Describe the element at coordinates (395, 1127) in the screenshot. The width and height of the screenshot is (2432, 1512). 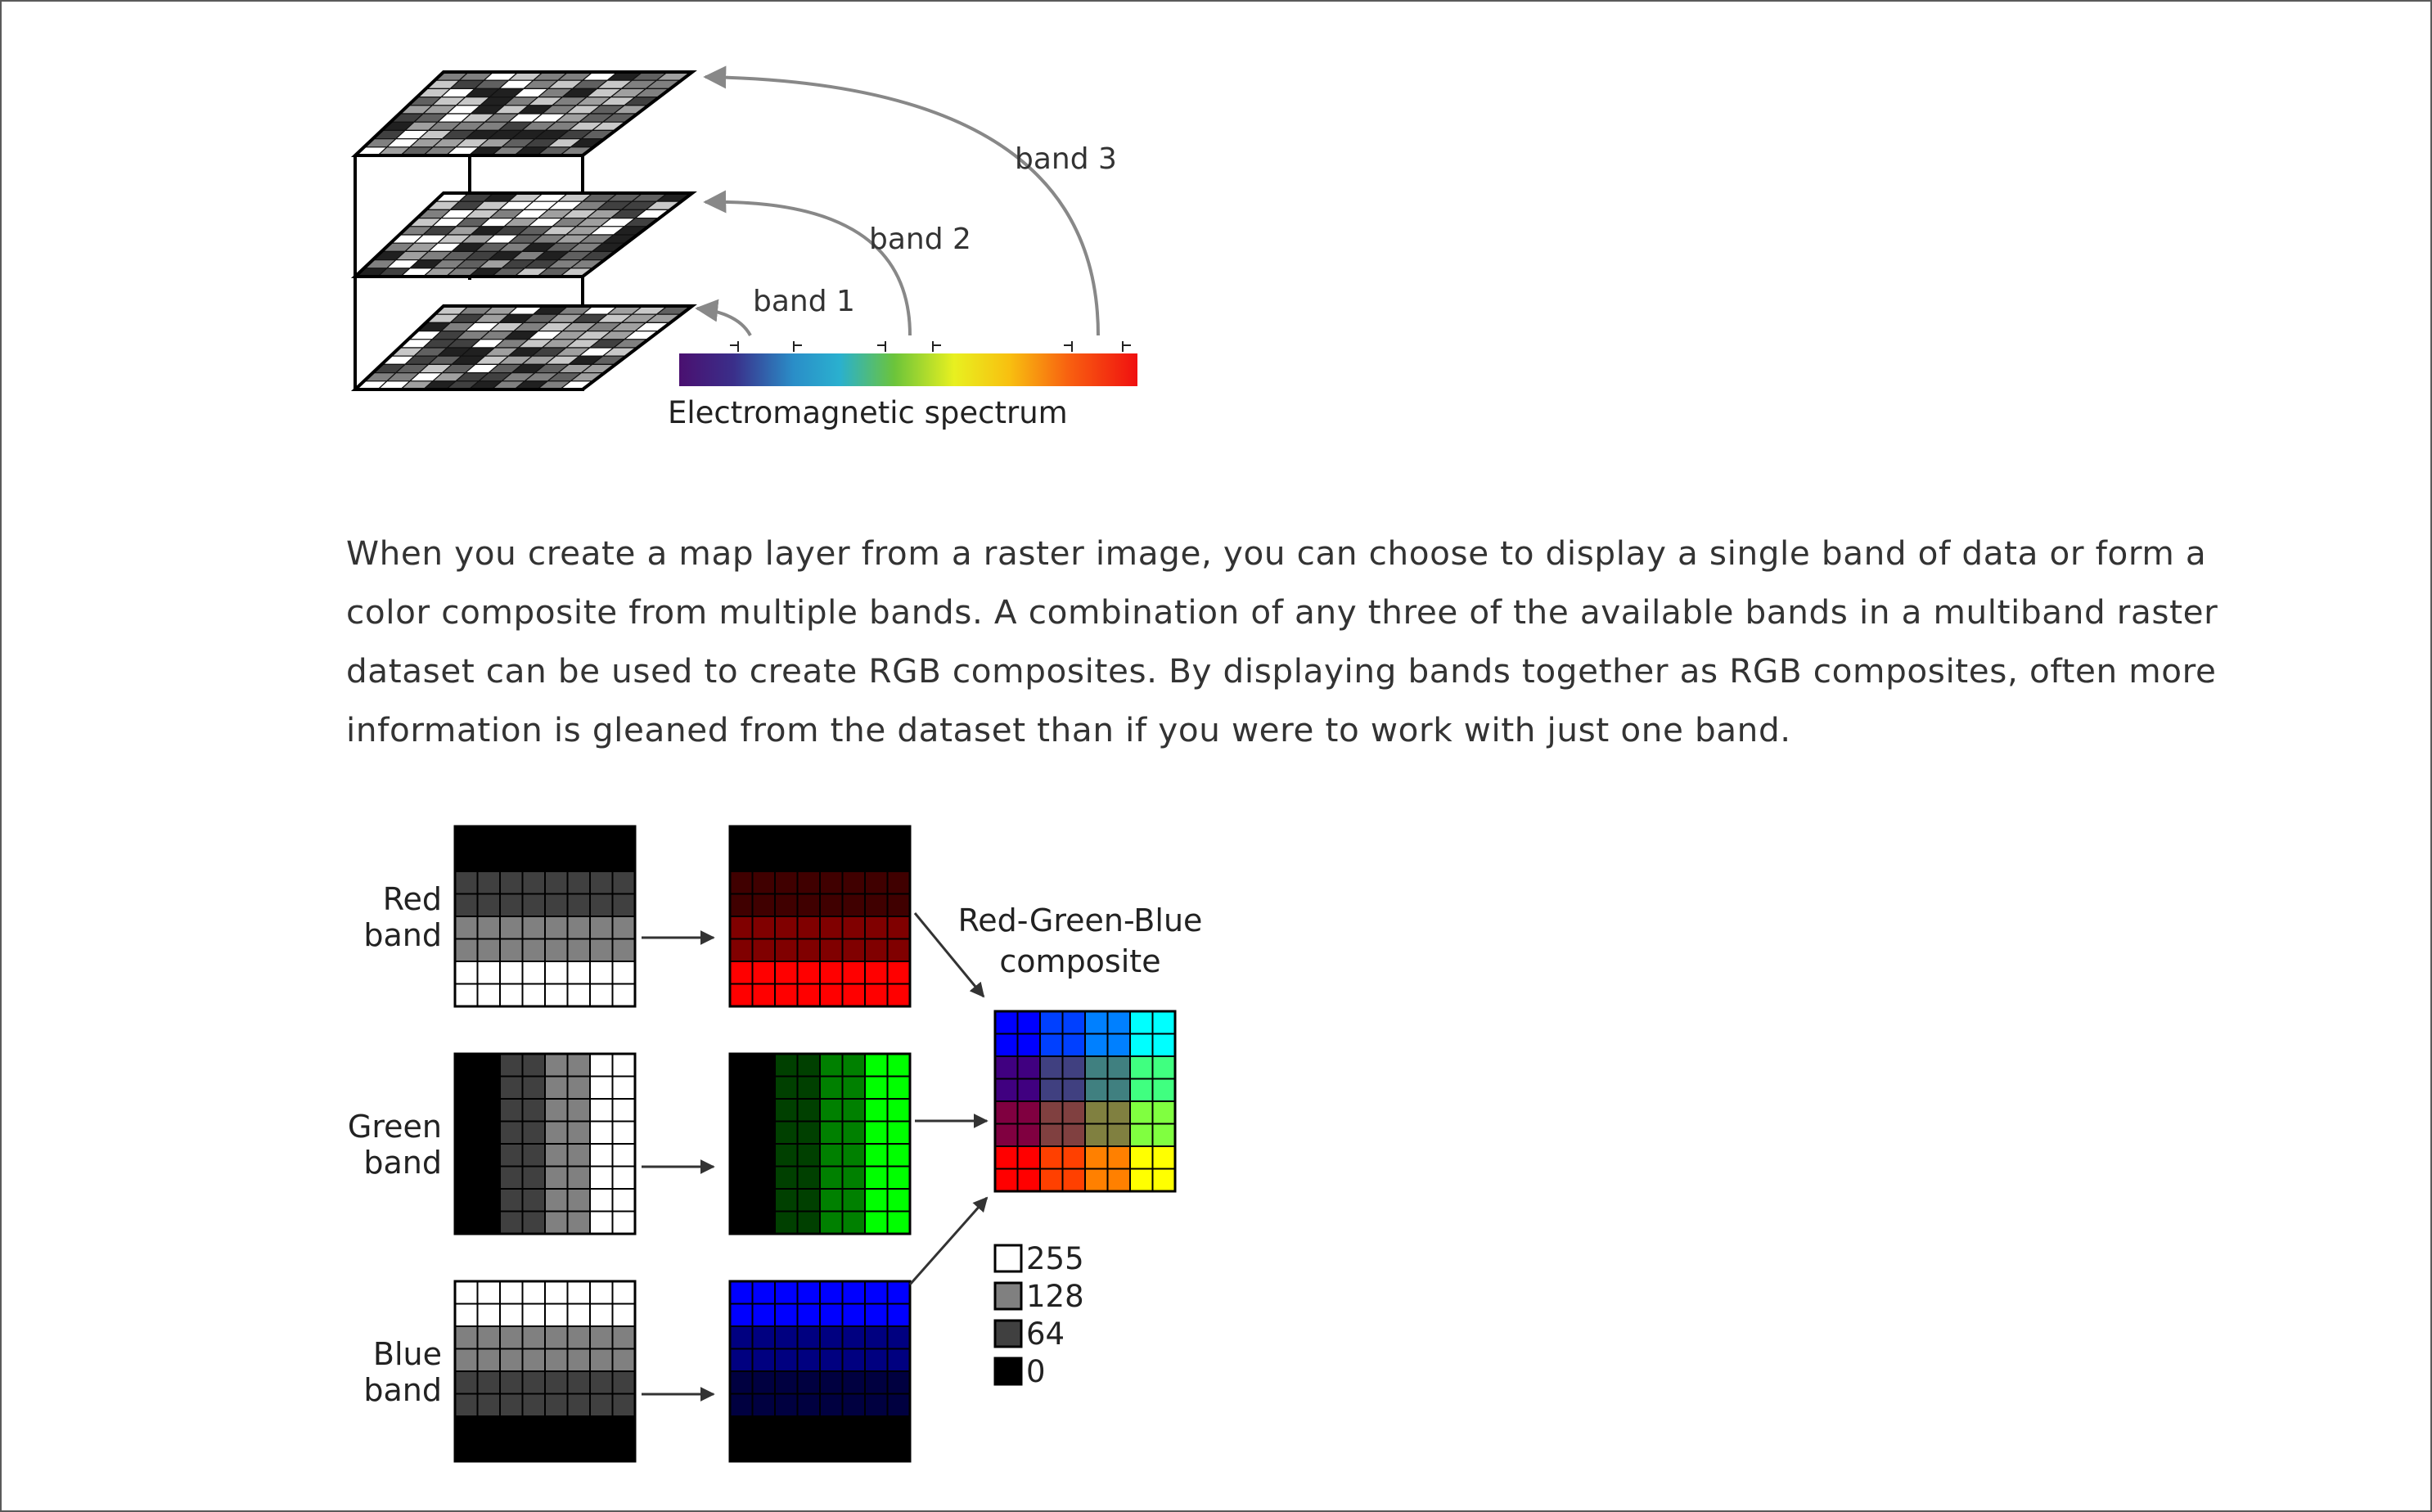
I see `green-band-label-line1: Green` at that location.